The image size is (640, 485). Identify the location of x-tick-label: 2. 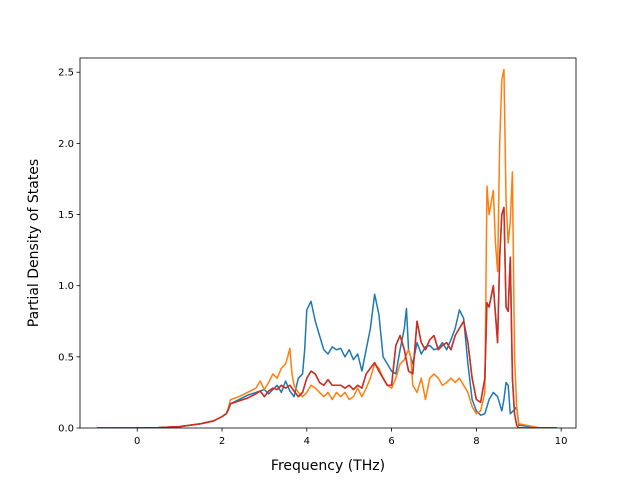
(222, 441).